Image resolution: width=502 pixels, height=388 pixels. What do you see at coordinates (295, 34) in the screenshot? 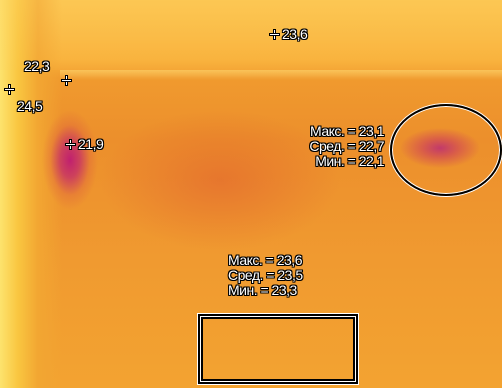
I see `spot-label-top-center: 23,6` at bounding box center [295, 34].